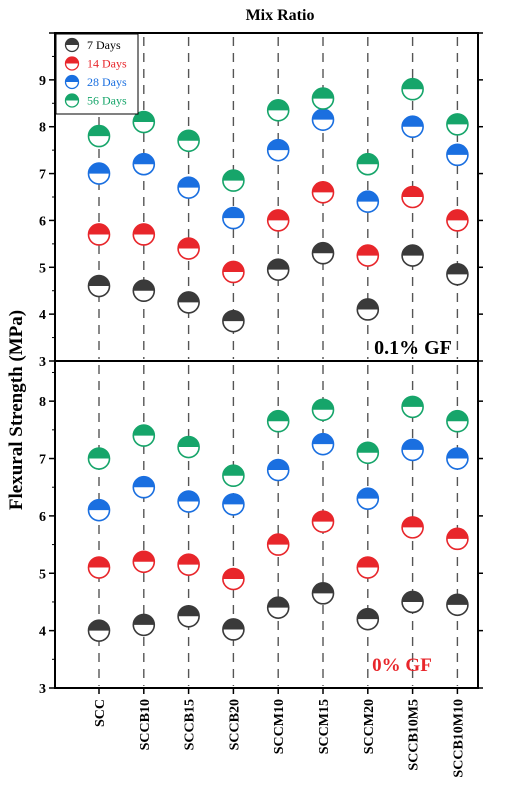 The image size is (505, 797). I want to click on legend-label: 7 Days, so click(104, 45).